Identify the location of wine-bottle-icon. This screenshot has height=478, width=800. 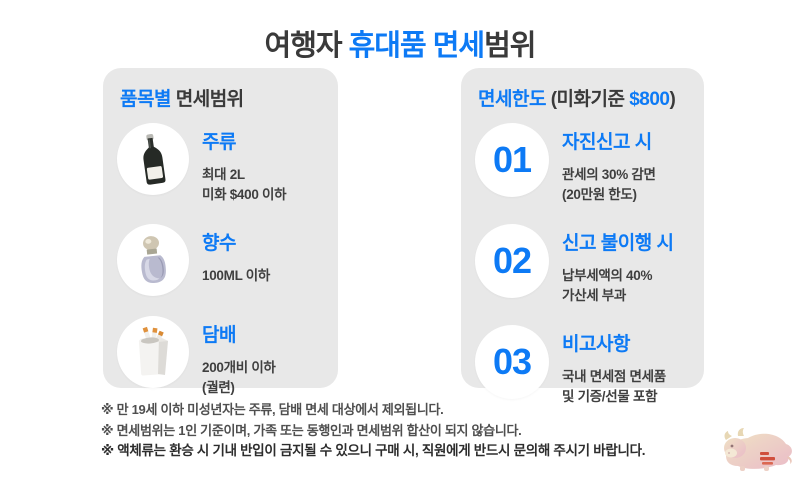
(153, 159).